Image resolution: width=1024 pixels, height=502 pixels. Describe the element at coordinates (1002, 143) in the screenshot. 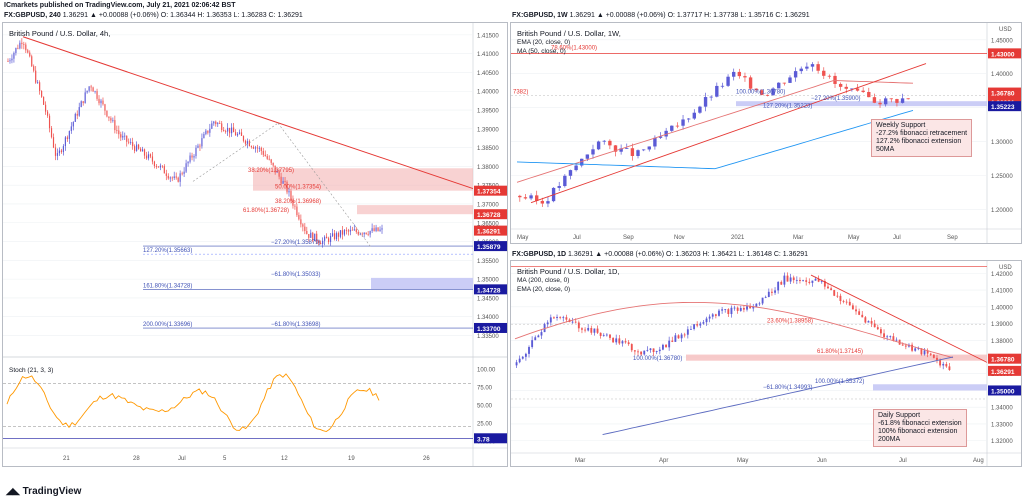

I see `rt-price-tick-label: 1.30000` at that location.